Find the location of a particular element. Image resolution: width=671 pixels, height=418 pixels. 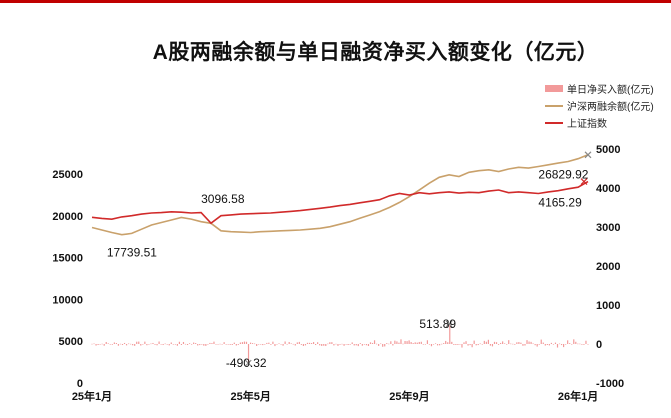

x-tick-label: 25年1月 is located at coordinates (92, 396).